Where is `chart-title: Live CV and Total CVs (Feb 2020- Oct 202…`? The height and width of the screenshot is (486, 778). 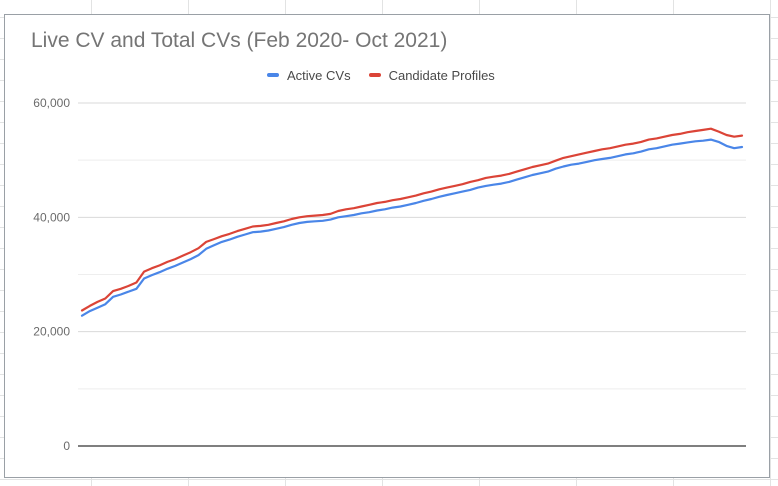 chart-title: Live CV and Total CVs (Feb 2020- Oct 202… is located at coordinates (239, 40).